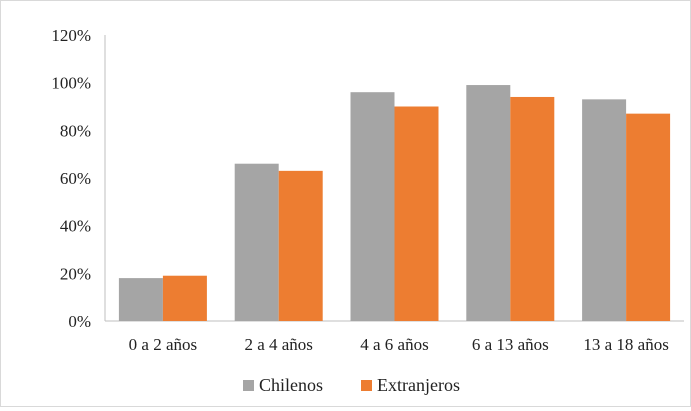 The image size is (691, 411). Describe the element at coordinates (248, 385) in the screenshot. I see `legend-swatch-chilenos` at that location.